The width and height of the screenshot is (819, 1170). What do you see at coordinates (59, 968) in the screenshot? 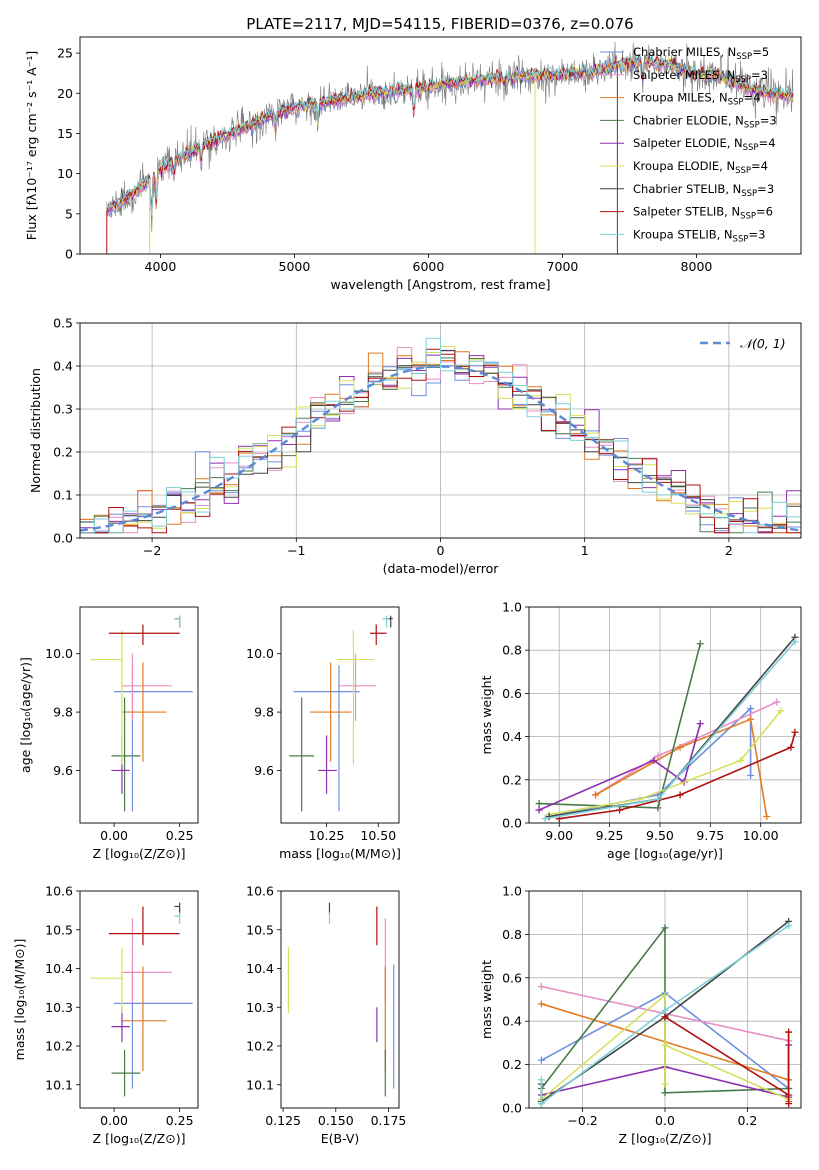
I see `y-tick-label: 10.4` at bounding box center [59, 968].